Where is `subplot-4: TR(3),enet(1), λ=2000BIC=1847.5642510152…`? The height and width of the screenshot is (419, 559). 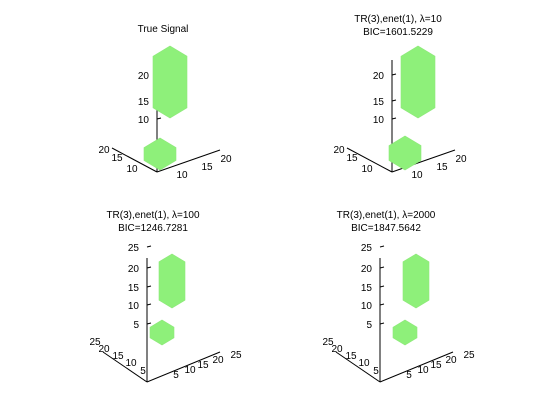
subplot-4: TR(3),enet(1), λ=2000BIC=1847.5642510152… is located at coordinates (398, 296).